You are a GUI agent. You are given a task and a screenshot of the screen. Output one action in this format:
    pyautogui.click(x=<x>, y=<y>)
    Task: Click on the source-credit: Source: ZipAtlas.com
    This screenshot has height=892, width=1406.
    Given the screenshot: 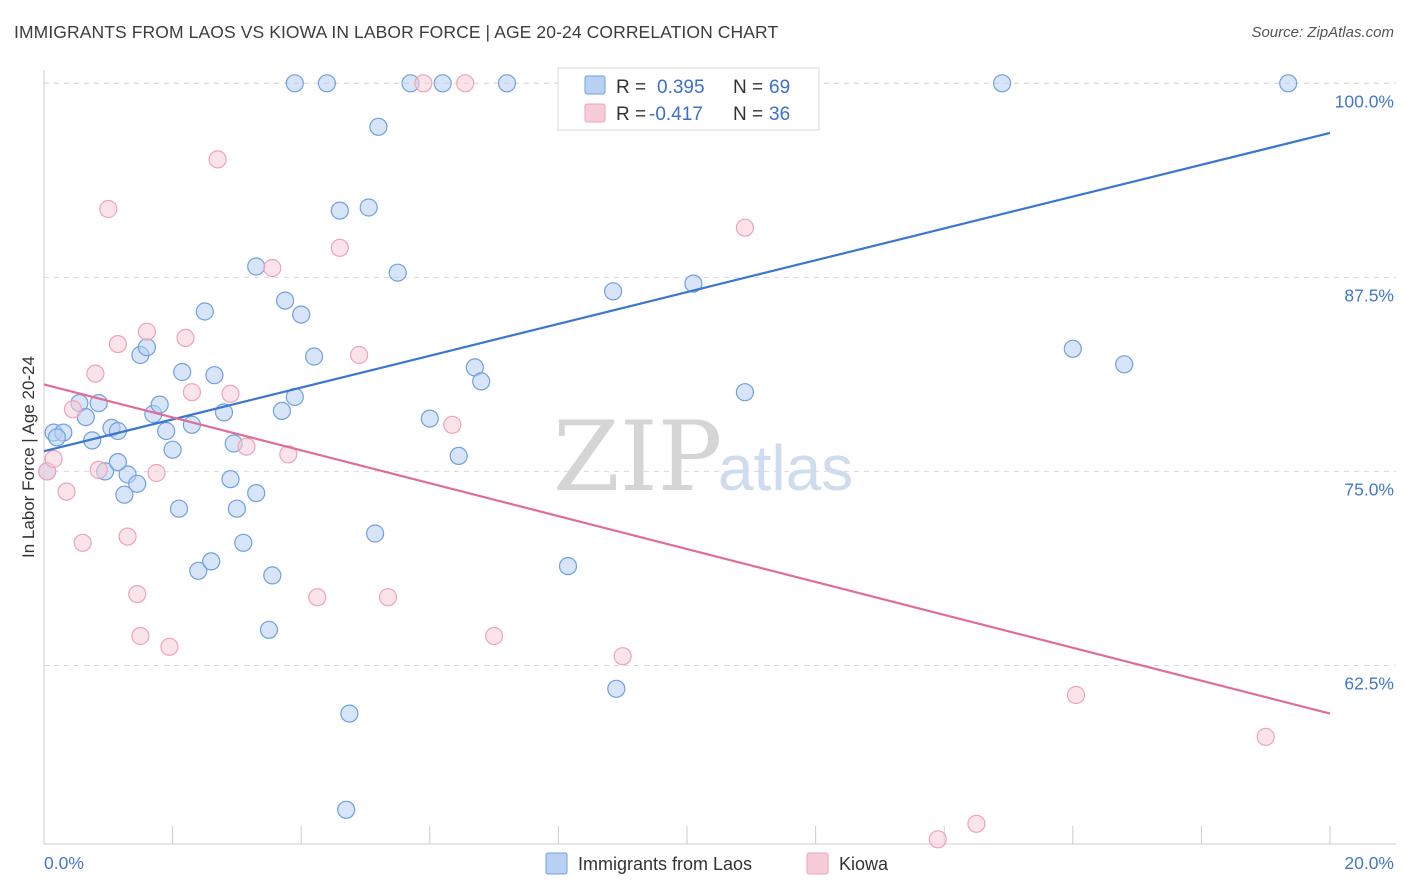 What is the action you would take?
    pyautogui.click(x=1322, y=32)
    